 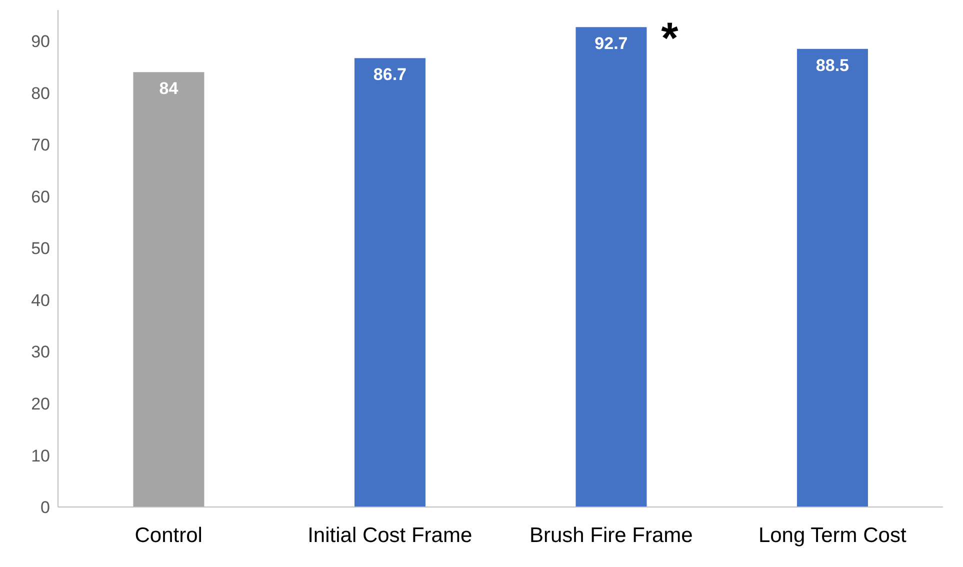 What do you see at coordinates (168, 535) in the screenshot?
I see `x-tick-label: Control` at bounding box center [168, 535].